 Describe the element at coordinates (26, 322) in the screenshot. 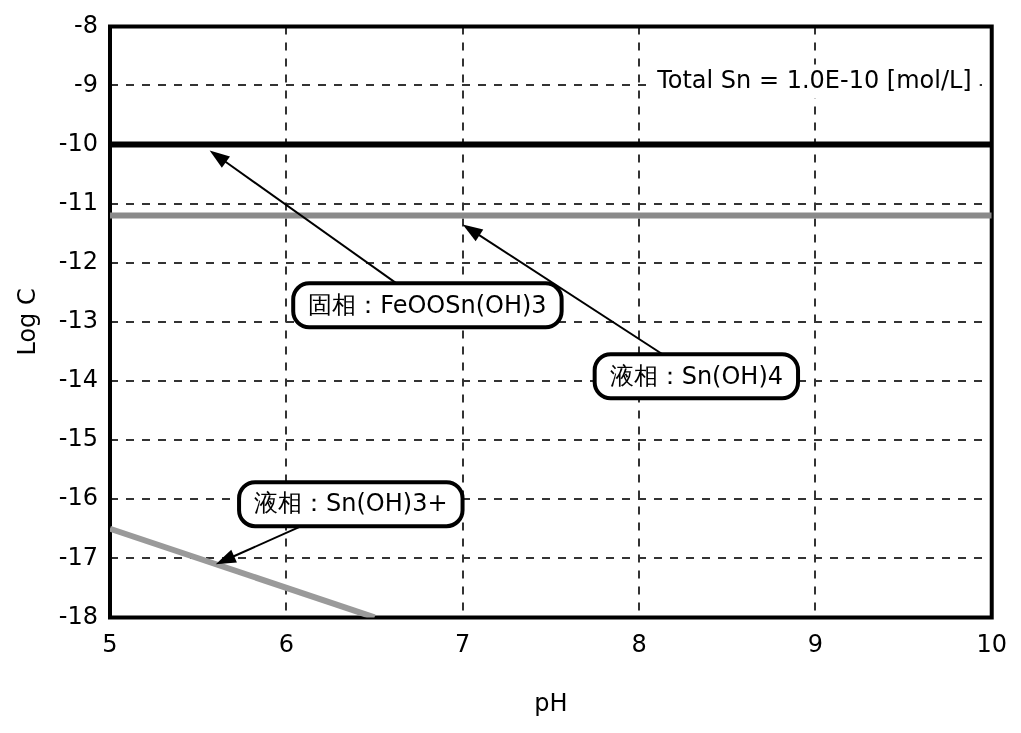

I see `y-axis-title: Log C` at that location.